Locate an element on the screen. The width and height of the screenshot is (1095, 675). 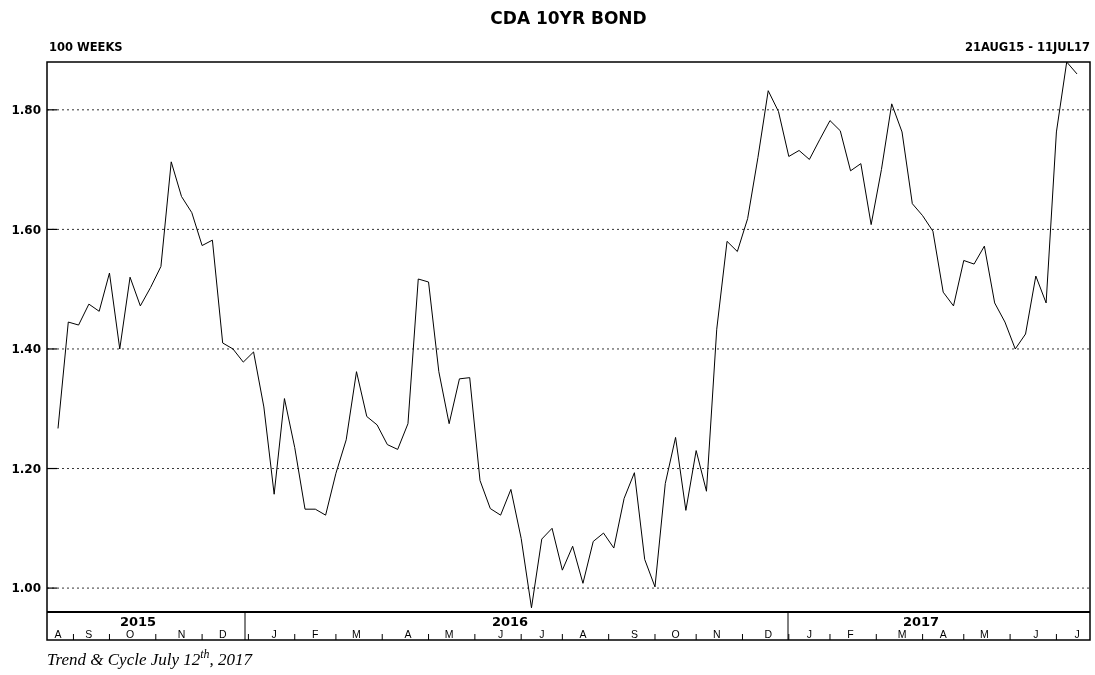
y-tick-label: 1.00 is located at coordinates (26, 588).